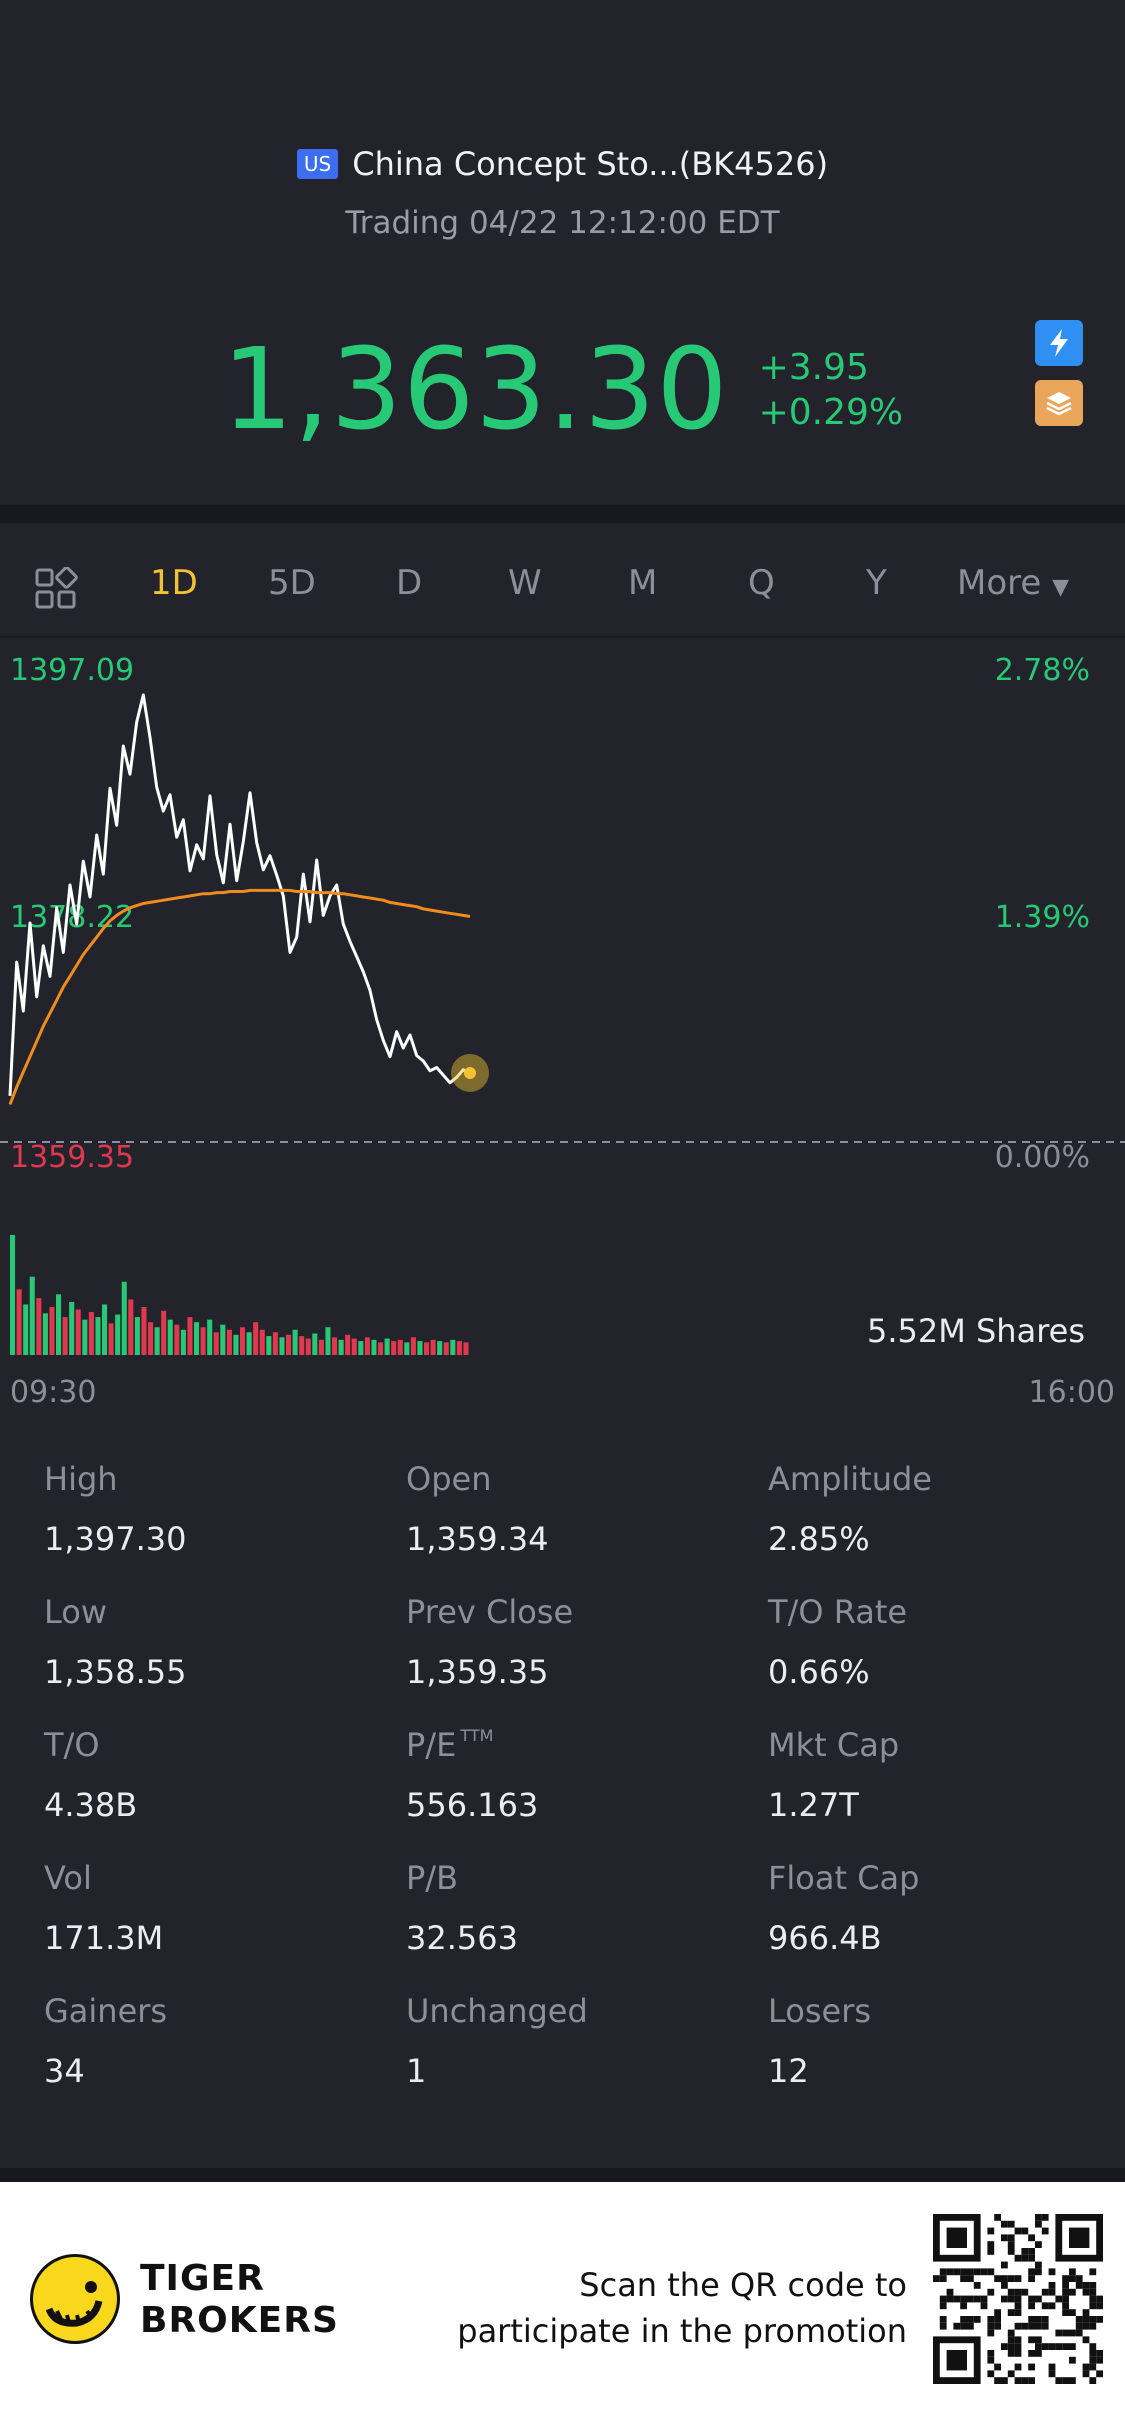 This screenshot has height=2415, width=1125. Describe the element at coordinates (475, 390) in the screenshot. I see `last-price: 1,363.30` at that location.